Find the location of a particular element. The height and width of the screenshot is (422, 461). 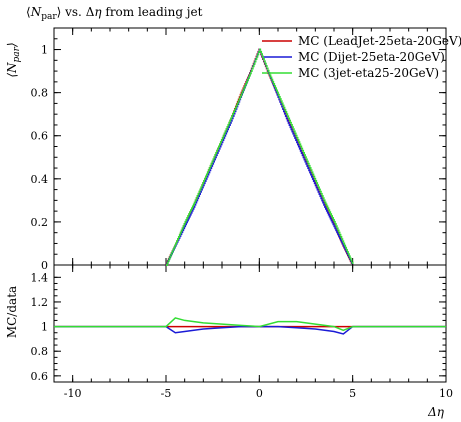

x-tick-label: 10 is located at coordinates (446, 393).